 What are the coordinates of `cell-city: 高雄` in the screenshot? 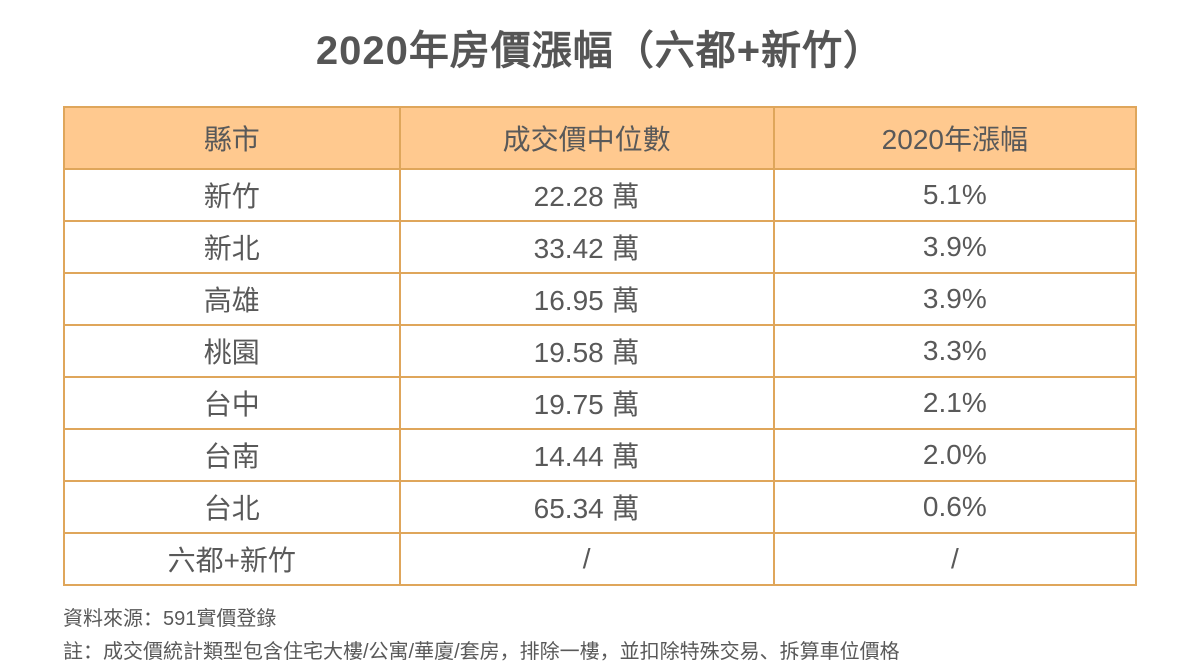 It's located at (232, 299).